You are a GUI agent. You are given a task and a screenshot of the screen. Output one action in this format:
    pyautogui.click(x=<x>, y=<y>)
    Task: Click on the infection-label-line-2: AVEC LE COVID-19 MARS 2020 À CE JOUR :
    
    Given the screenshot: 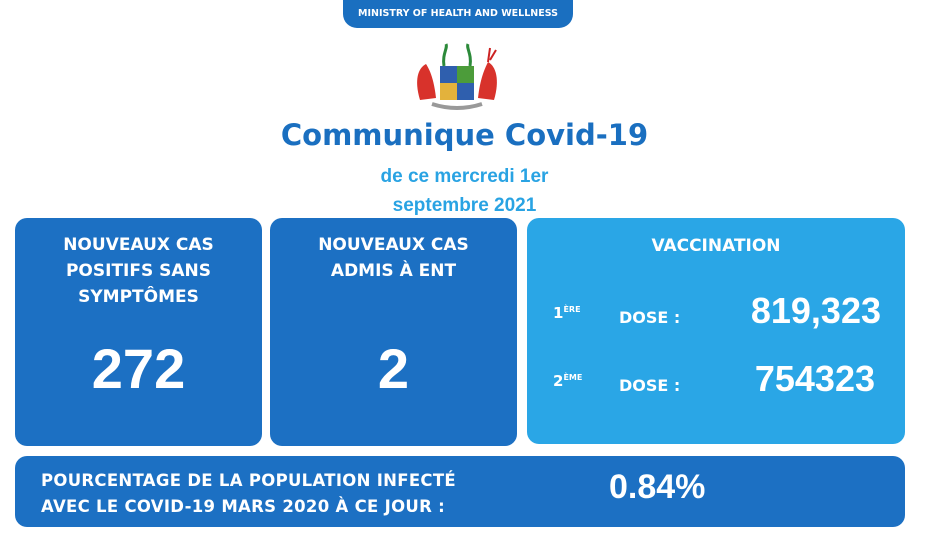 What is the action you would take?
    pyautogui.click(x=243, y=506)
    